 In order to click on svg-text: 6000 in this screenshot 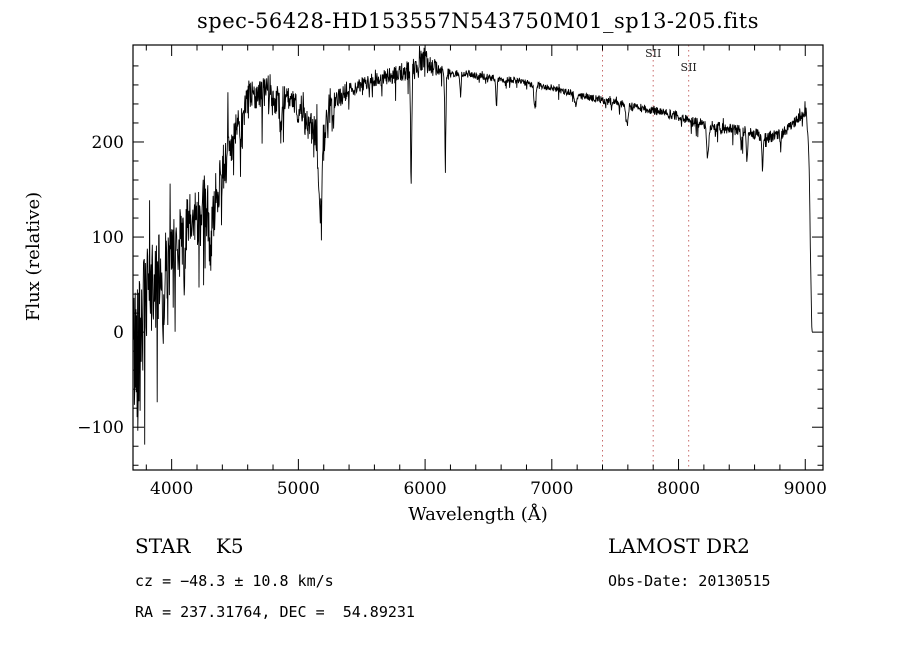, I will do `click(424, 489)`.